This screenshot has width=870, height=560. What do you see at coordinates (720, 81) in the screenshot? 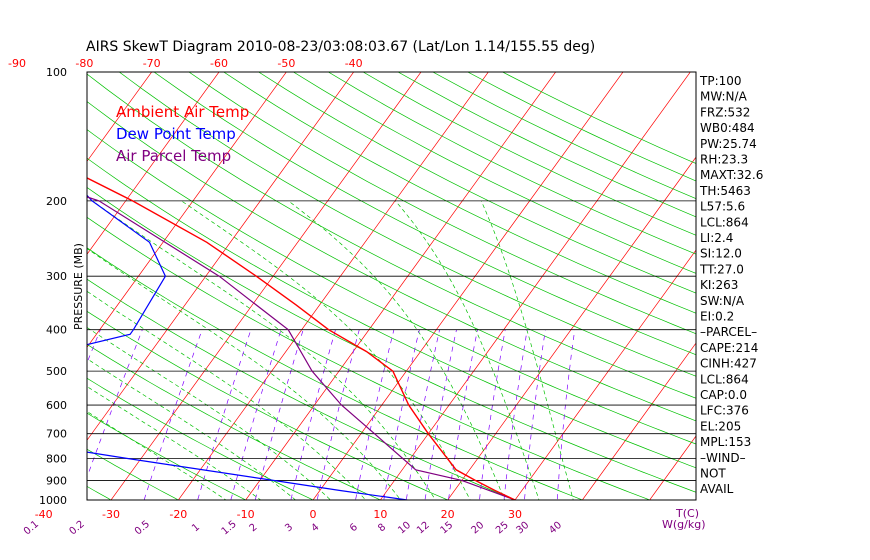
I see `index-entry: TP:100` at bounding box center [720, 81].